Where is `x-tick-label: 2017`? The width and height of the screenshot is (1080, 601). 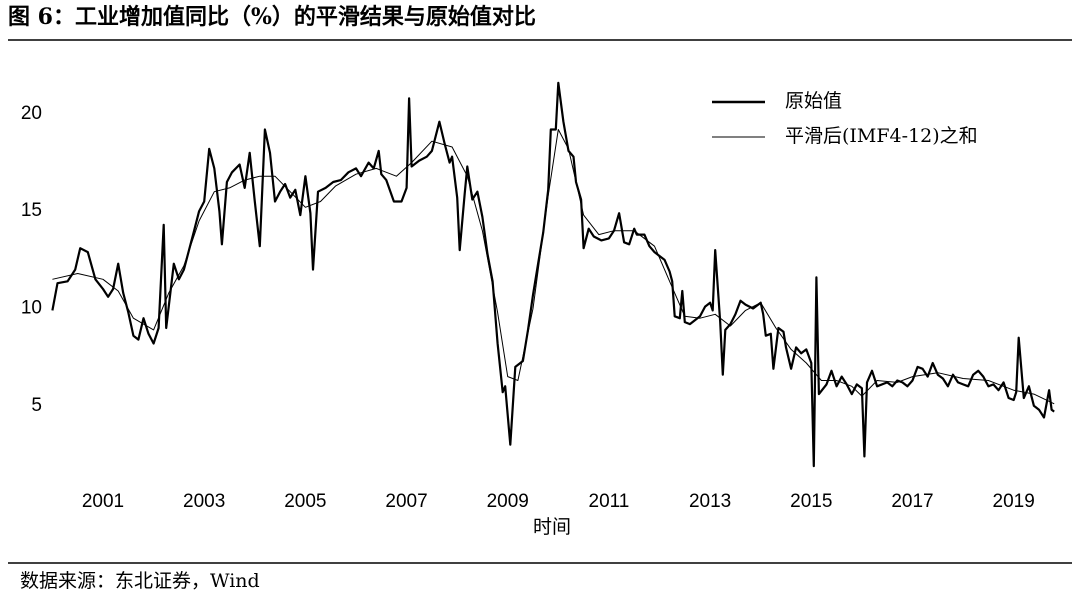
x-tick-label: 2017 is located at coordinates (912, 501).